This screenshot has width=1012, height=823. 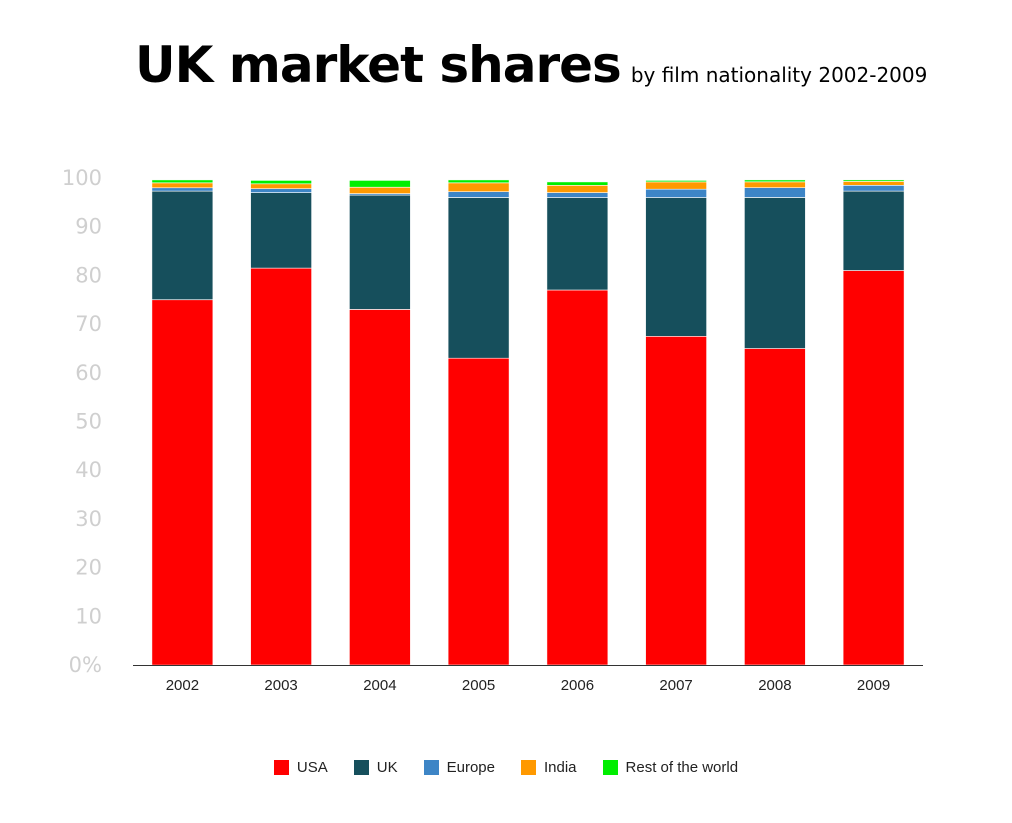 What do you see at coordinates (577, 189) in the screenshot?
I see `bar-india-2006` at bounding box center [577, 189].